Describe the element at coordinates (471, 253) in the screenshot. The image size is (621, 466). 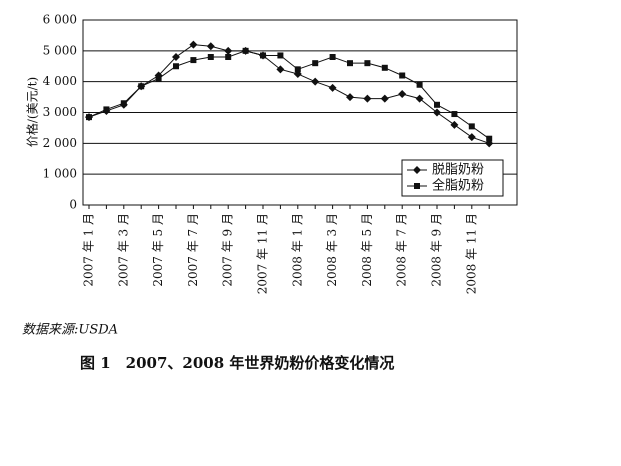
I see `x-tick-label: 2008 年 11 月` at that location.